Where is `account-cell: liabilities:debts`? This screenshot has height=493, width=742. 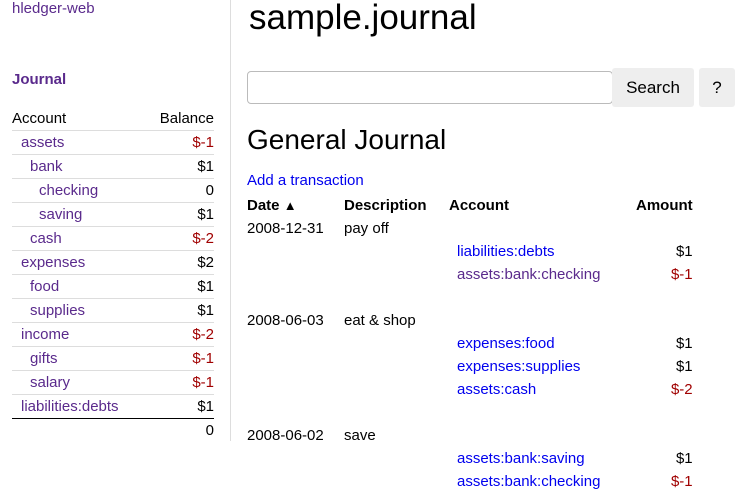
account-cell: liabilities:debts is located at coordinates (79, 406).